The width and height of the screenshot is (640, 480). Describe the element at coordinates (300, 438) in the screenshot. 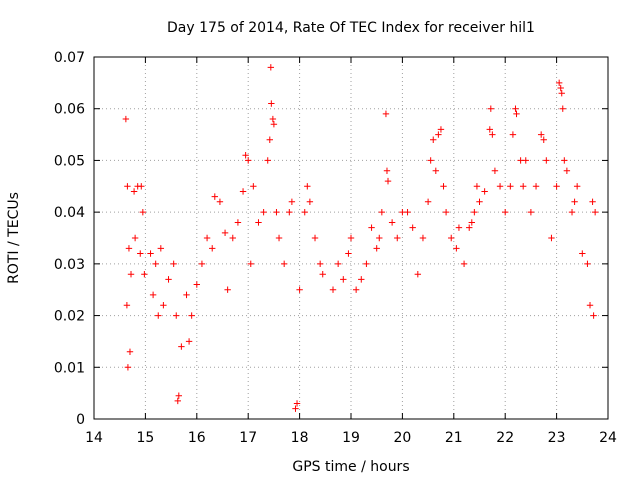

I see `x-tick-label: 18` at that location.